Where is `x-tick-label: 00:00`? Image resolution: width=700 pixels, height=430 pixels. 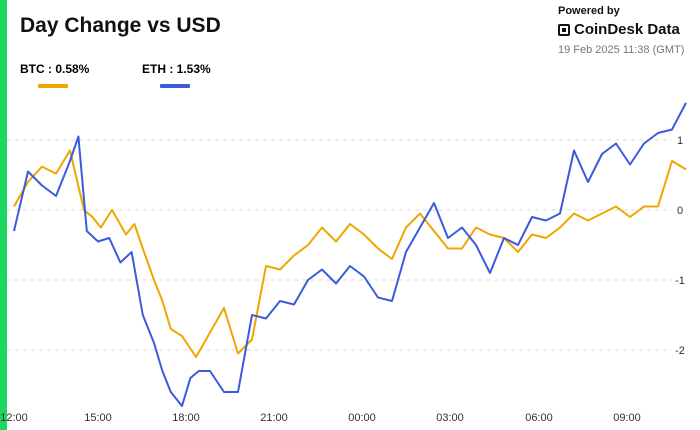 x-tick-label: 00:00 is located at coordinates (362, 418).